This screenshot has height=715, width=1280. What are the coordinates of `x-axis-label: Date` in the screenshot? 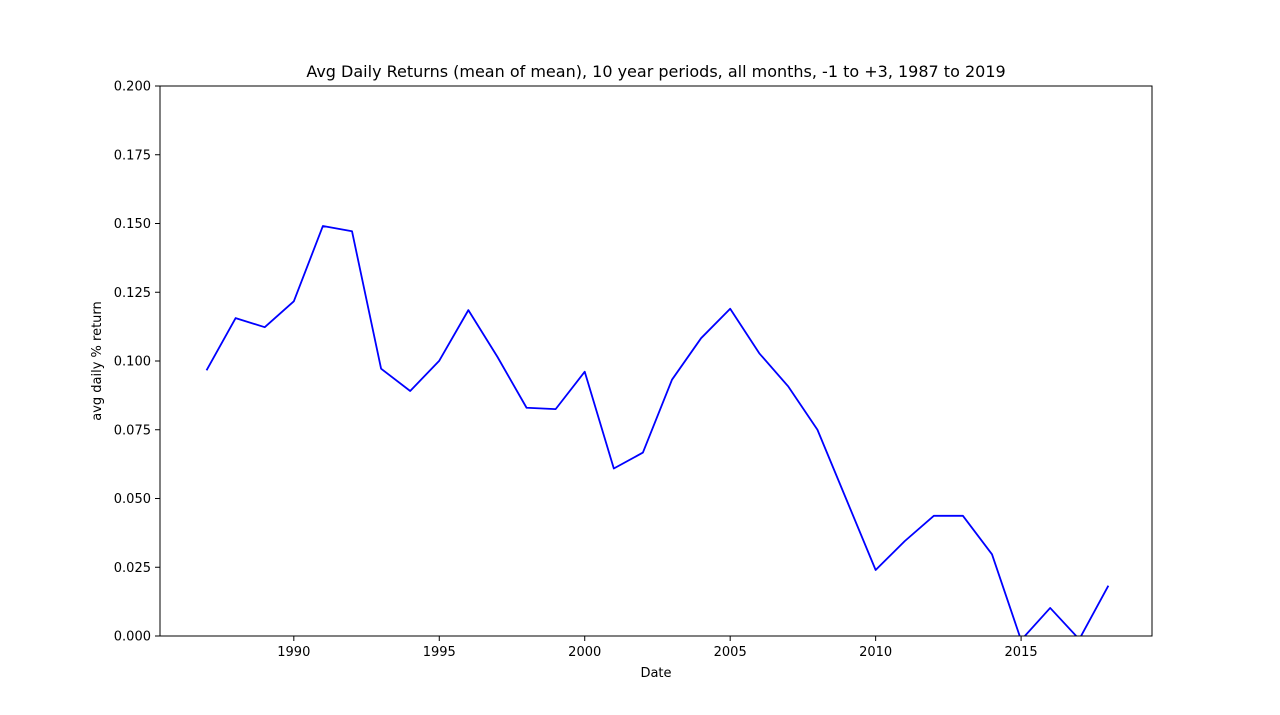 It's located at (655, 673).